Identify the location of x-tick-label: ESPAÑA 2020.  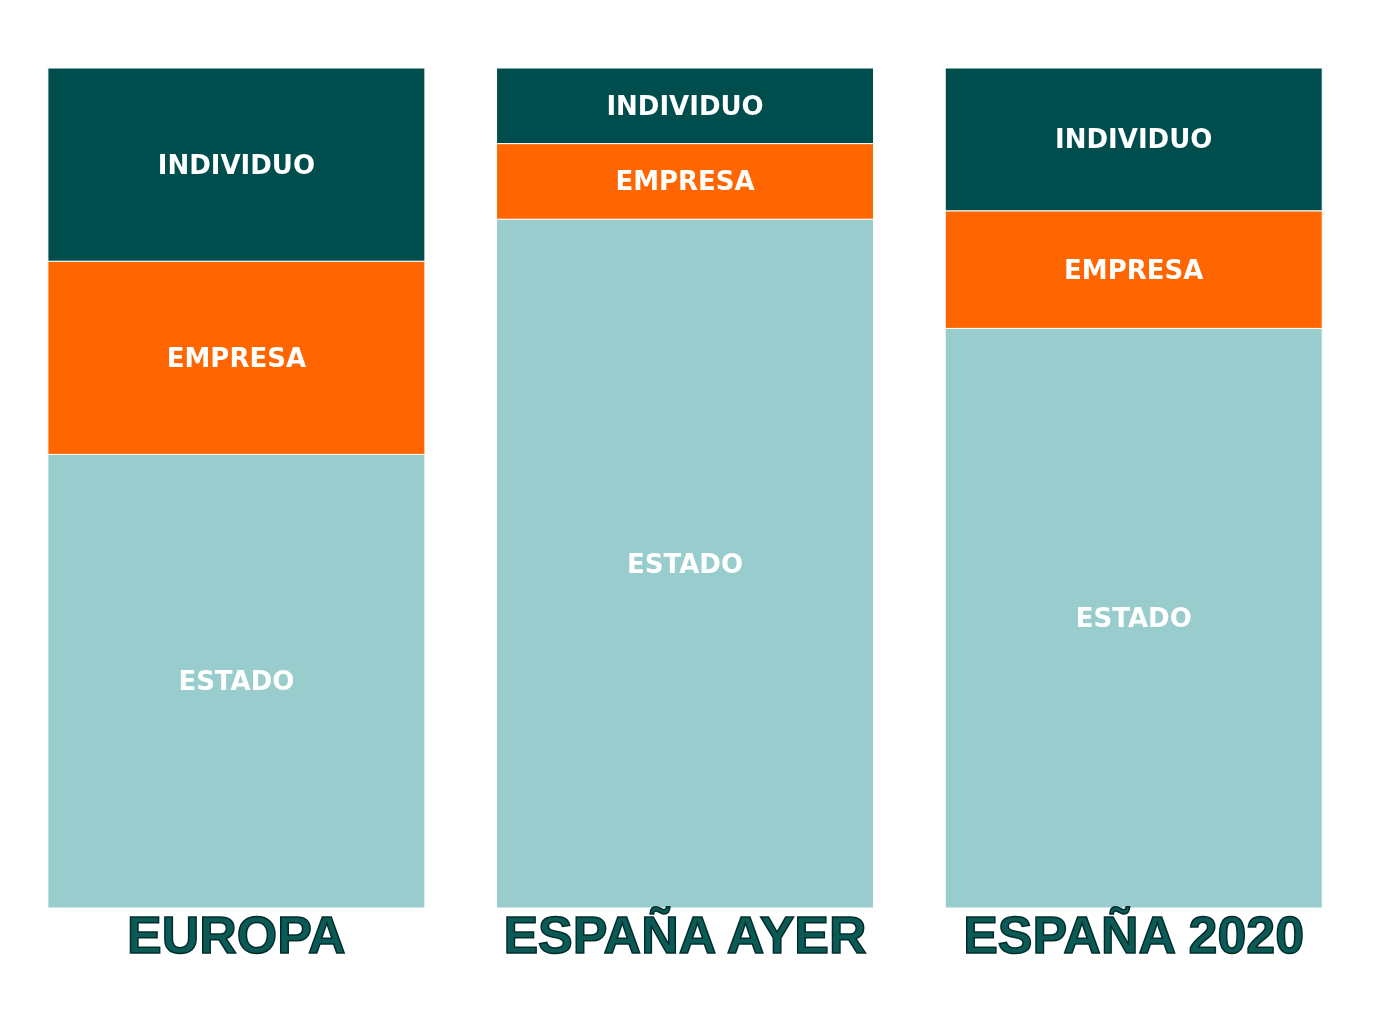
(1134, 934).